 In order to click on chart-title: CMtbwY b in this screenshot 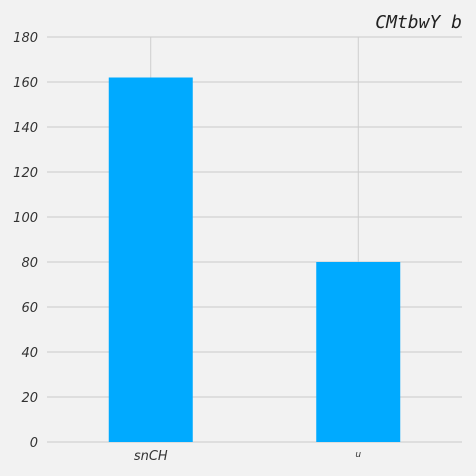, I will do `click(418, 22)`.